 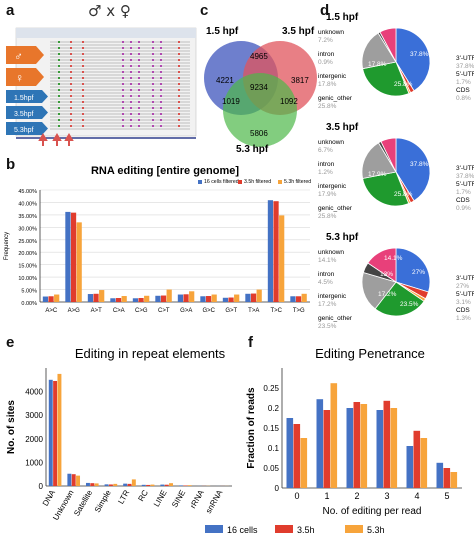 What do you see at coordinates (29, 292) in the screenshot?
I see `y-tick-label: 5.00%` at bounding box center [29, 292].